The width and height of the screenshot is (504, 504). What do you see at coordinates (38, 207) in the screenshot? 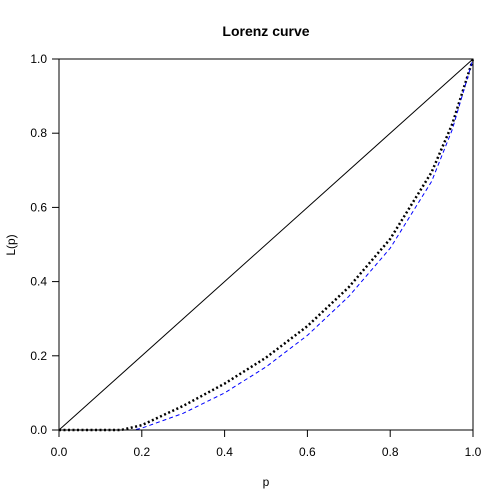
I see `y-tick-label: 0.6` at bounding box center [38, 207].